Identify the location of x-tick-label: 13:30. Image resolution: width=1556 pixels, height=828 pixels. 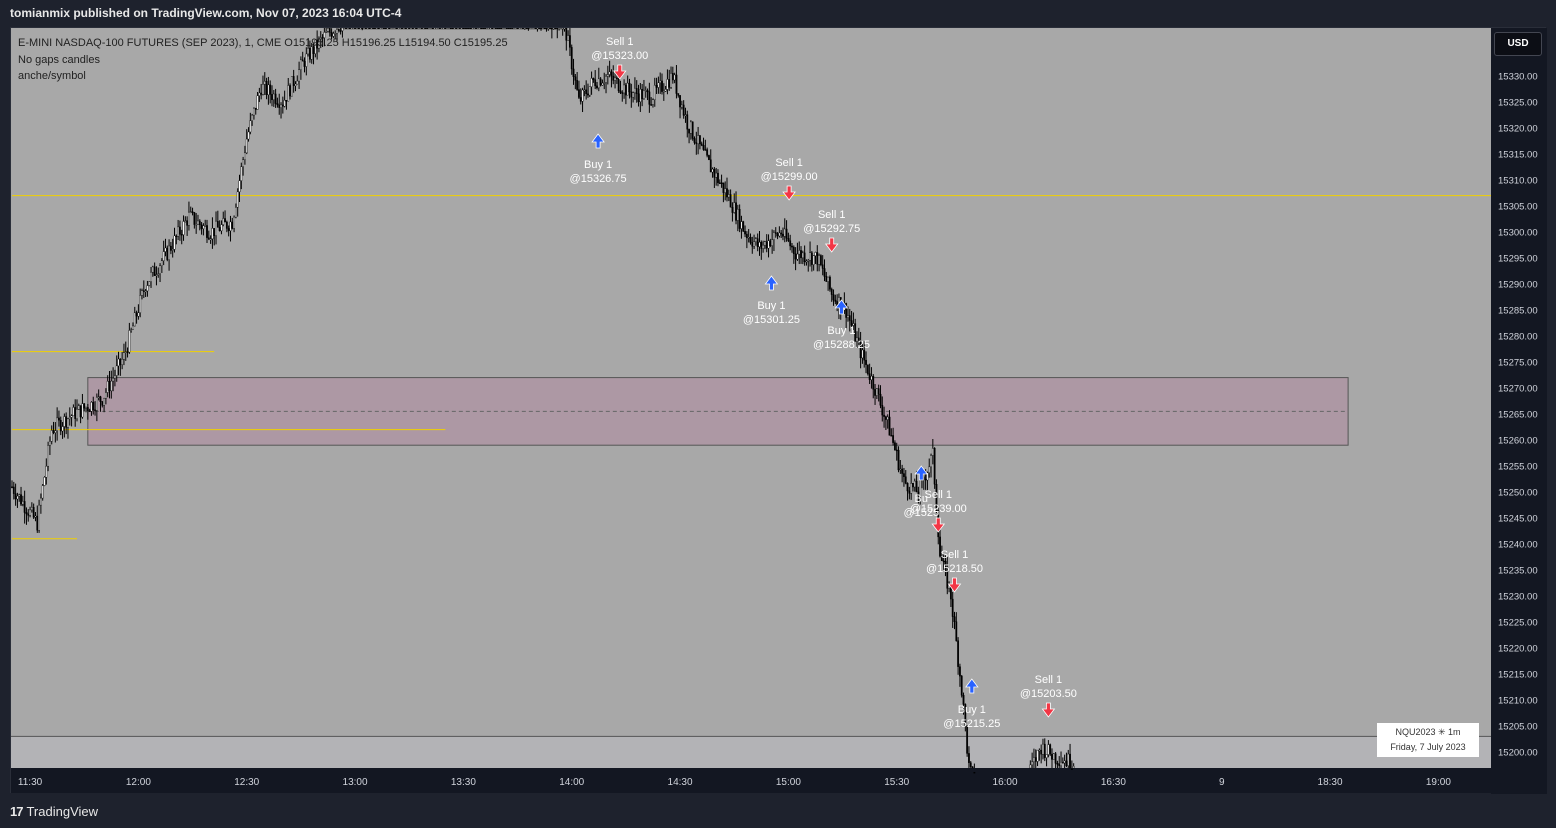
(463, 782).